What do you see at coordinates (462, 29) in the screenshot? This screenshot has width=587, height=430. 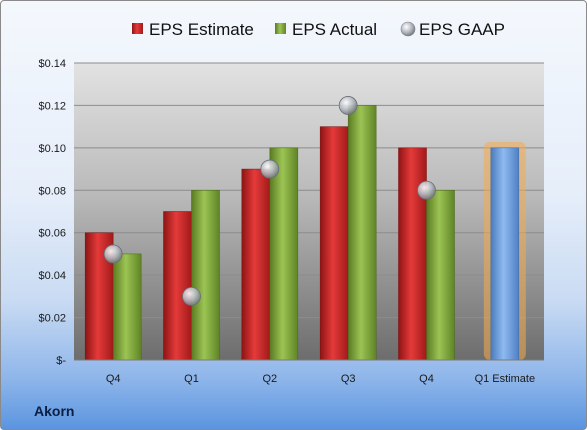 I see `legend-label: EPS GAAP` at bounding box center [462, 29].